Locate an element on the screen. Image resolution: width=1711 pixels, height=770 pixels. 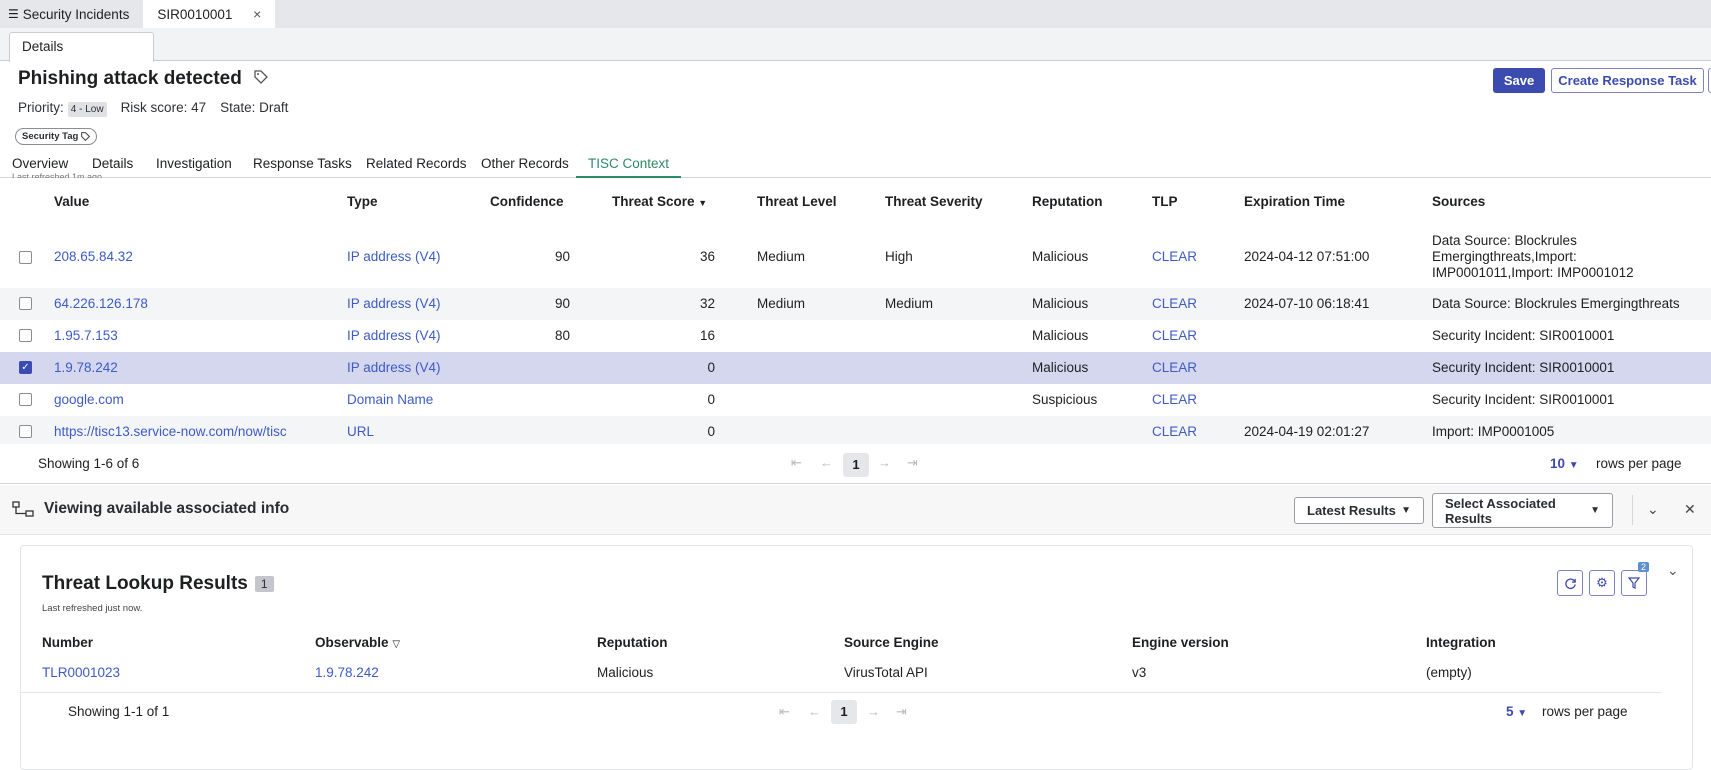
rows-per-page-label: rows per page is located at coordinates (1585, 711).